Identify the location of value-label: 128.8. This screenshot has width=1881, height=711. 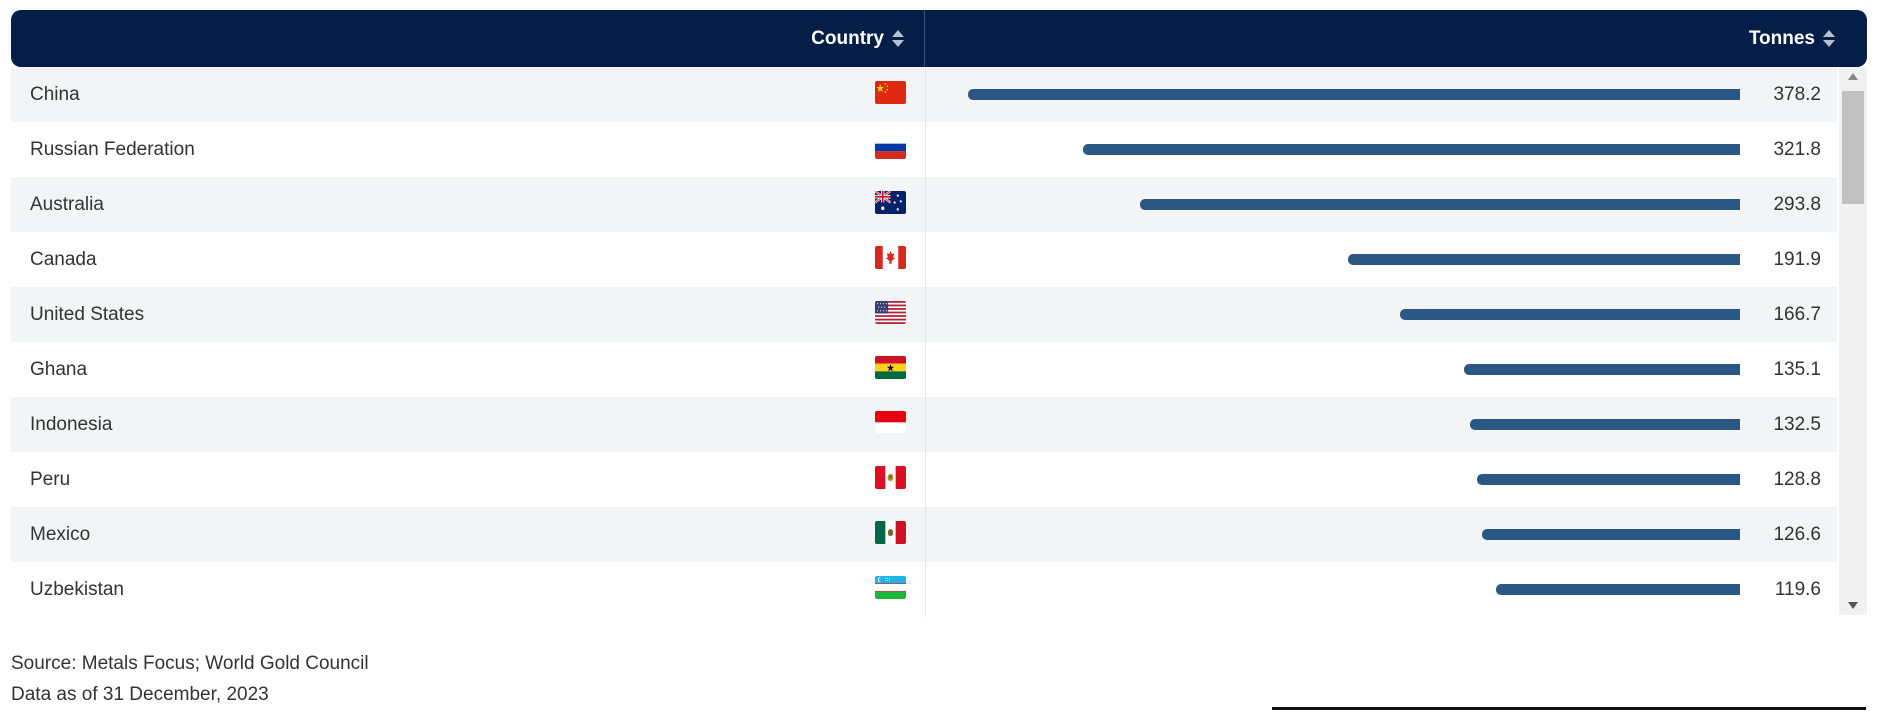
(1797, 479).